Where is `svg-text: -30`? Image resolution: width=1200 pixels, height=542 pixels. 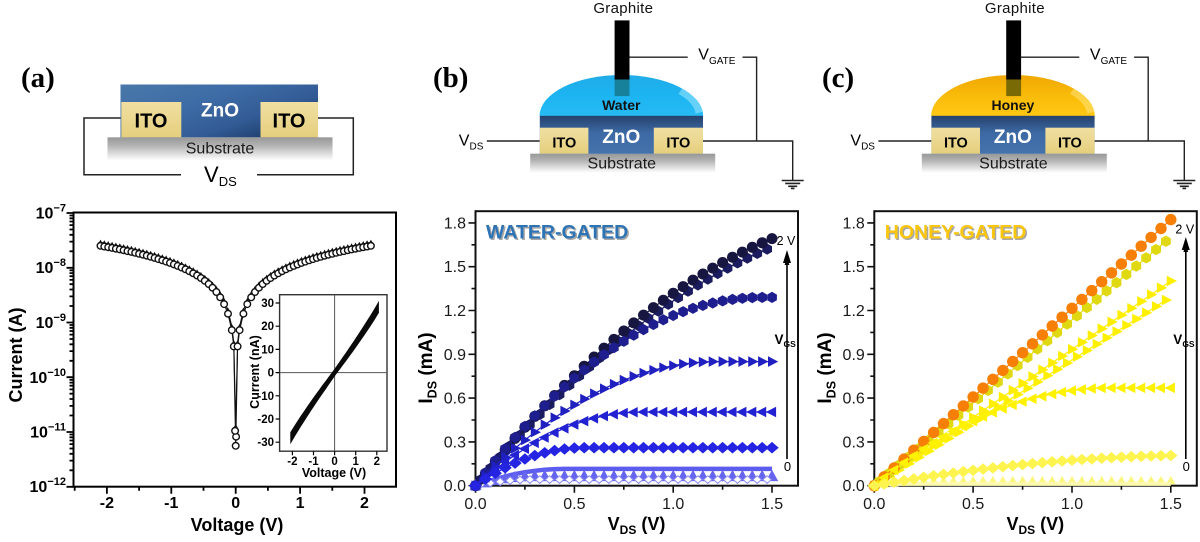 svg-text: -30 is located at coordinates (265, 443).